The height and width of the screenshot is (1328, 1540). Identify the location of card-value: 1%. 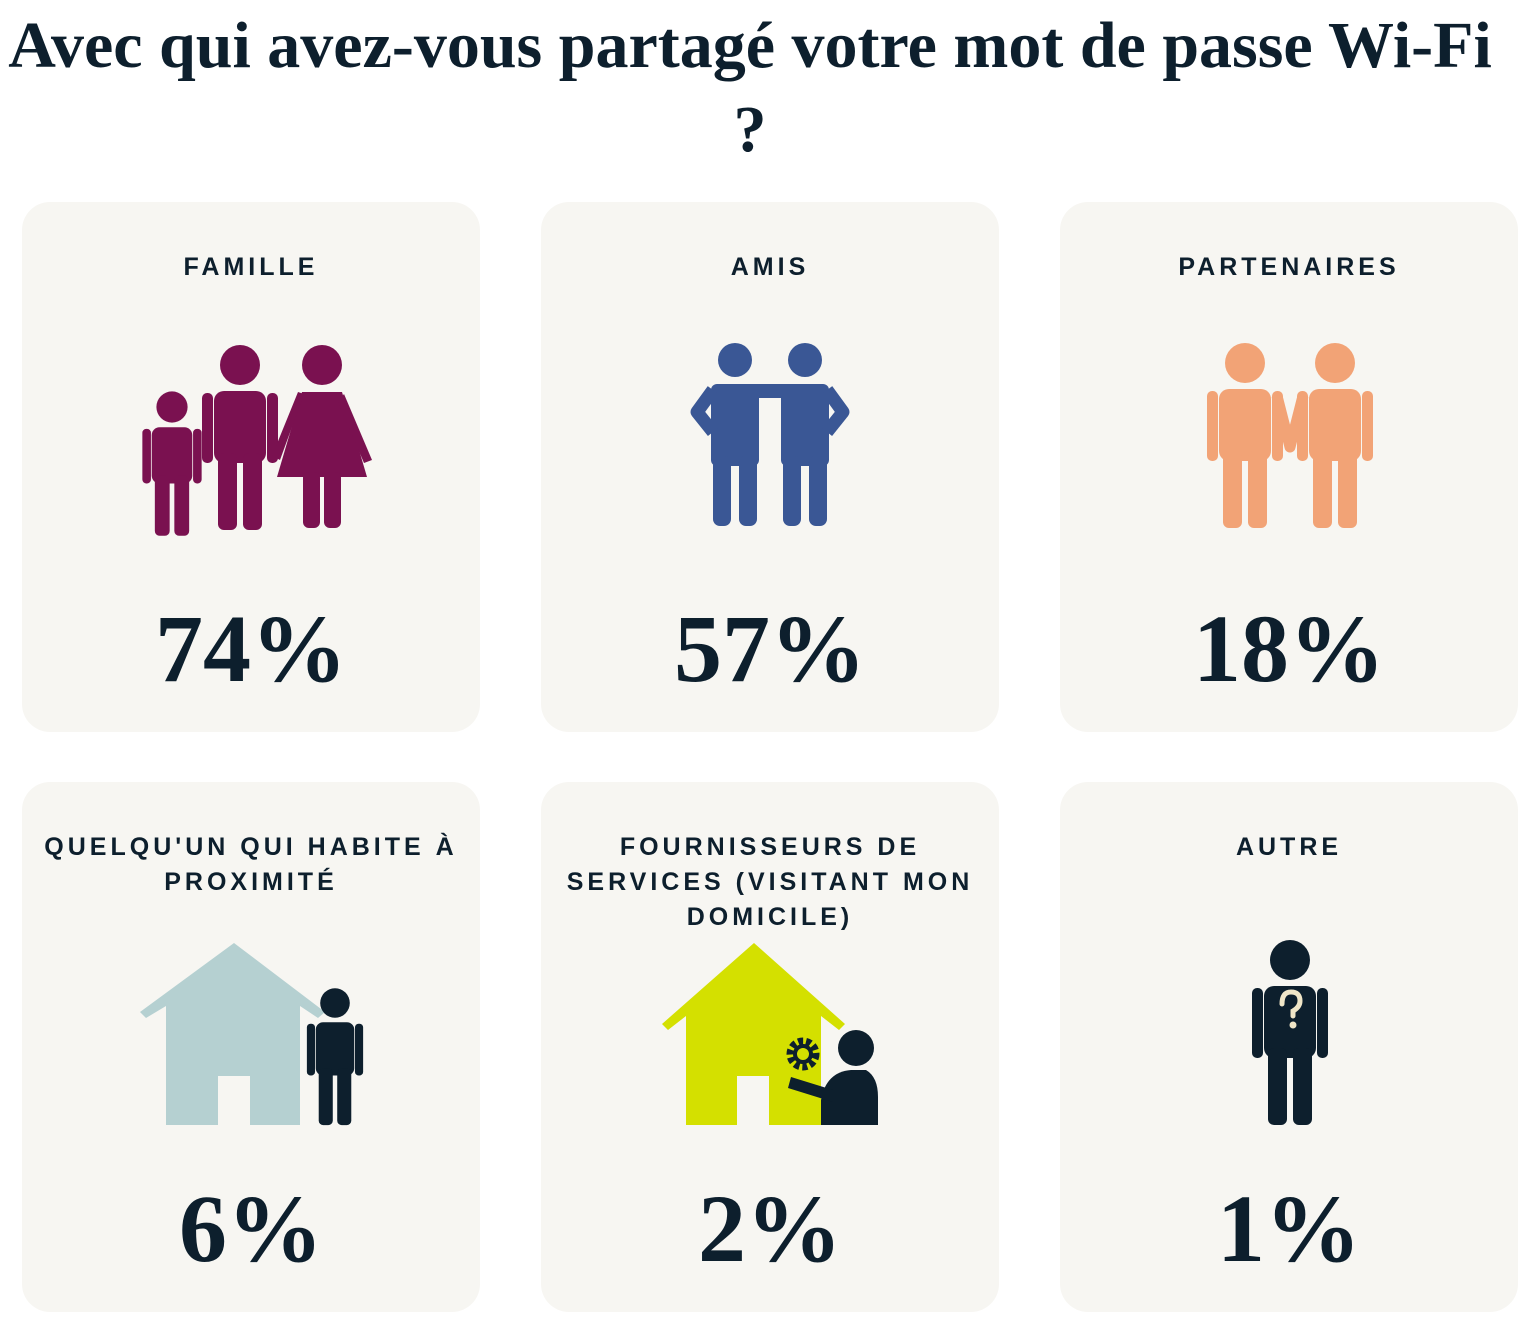
(1289, 1228).